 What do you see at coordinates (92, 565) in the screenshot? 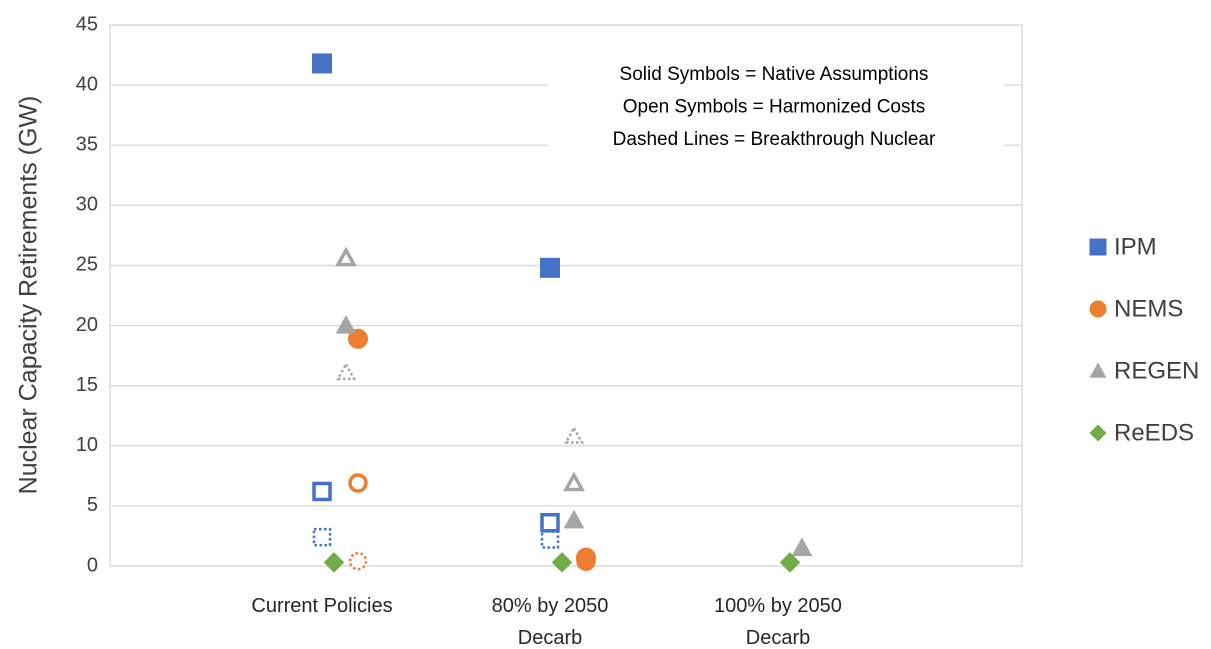
I see `y-tick-label: 0` at bounding box center [92, 565].